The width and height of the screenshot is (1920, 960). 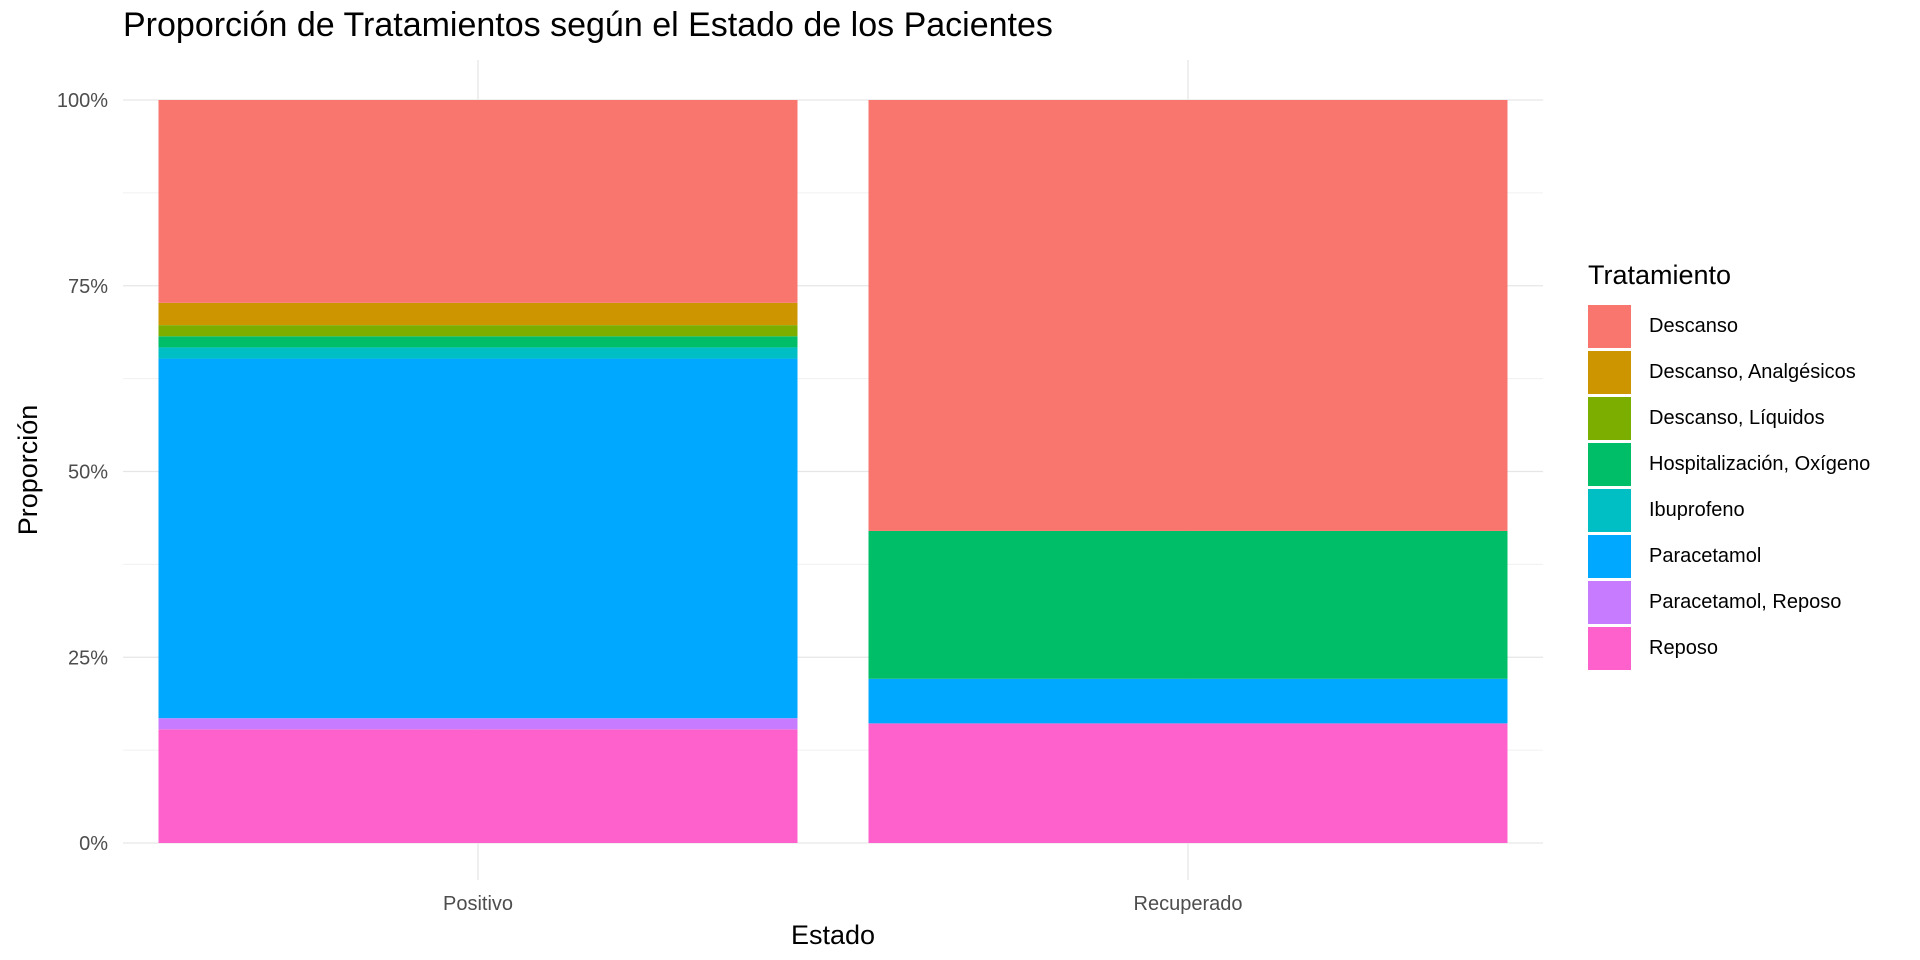 What do you see at coordinates (1729, 648) in the screenshot?
I see `legend-item: Reposo` at bounding box center [1729, 648].